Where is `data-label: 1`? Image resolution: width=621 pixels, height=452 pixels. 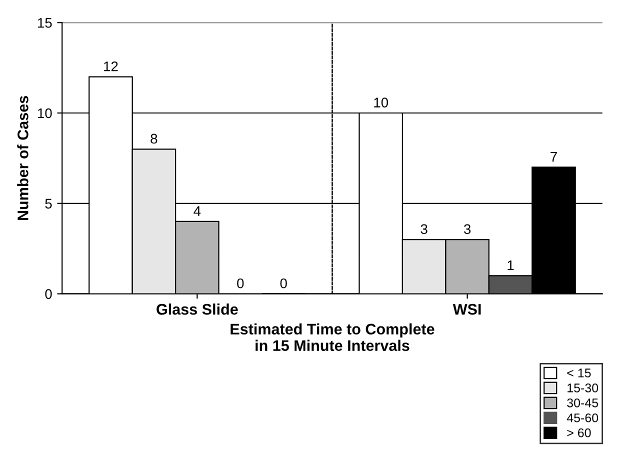 data-label: 1 is located at coordinates (511, 265).